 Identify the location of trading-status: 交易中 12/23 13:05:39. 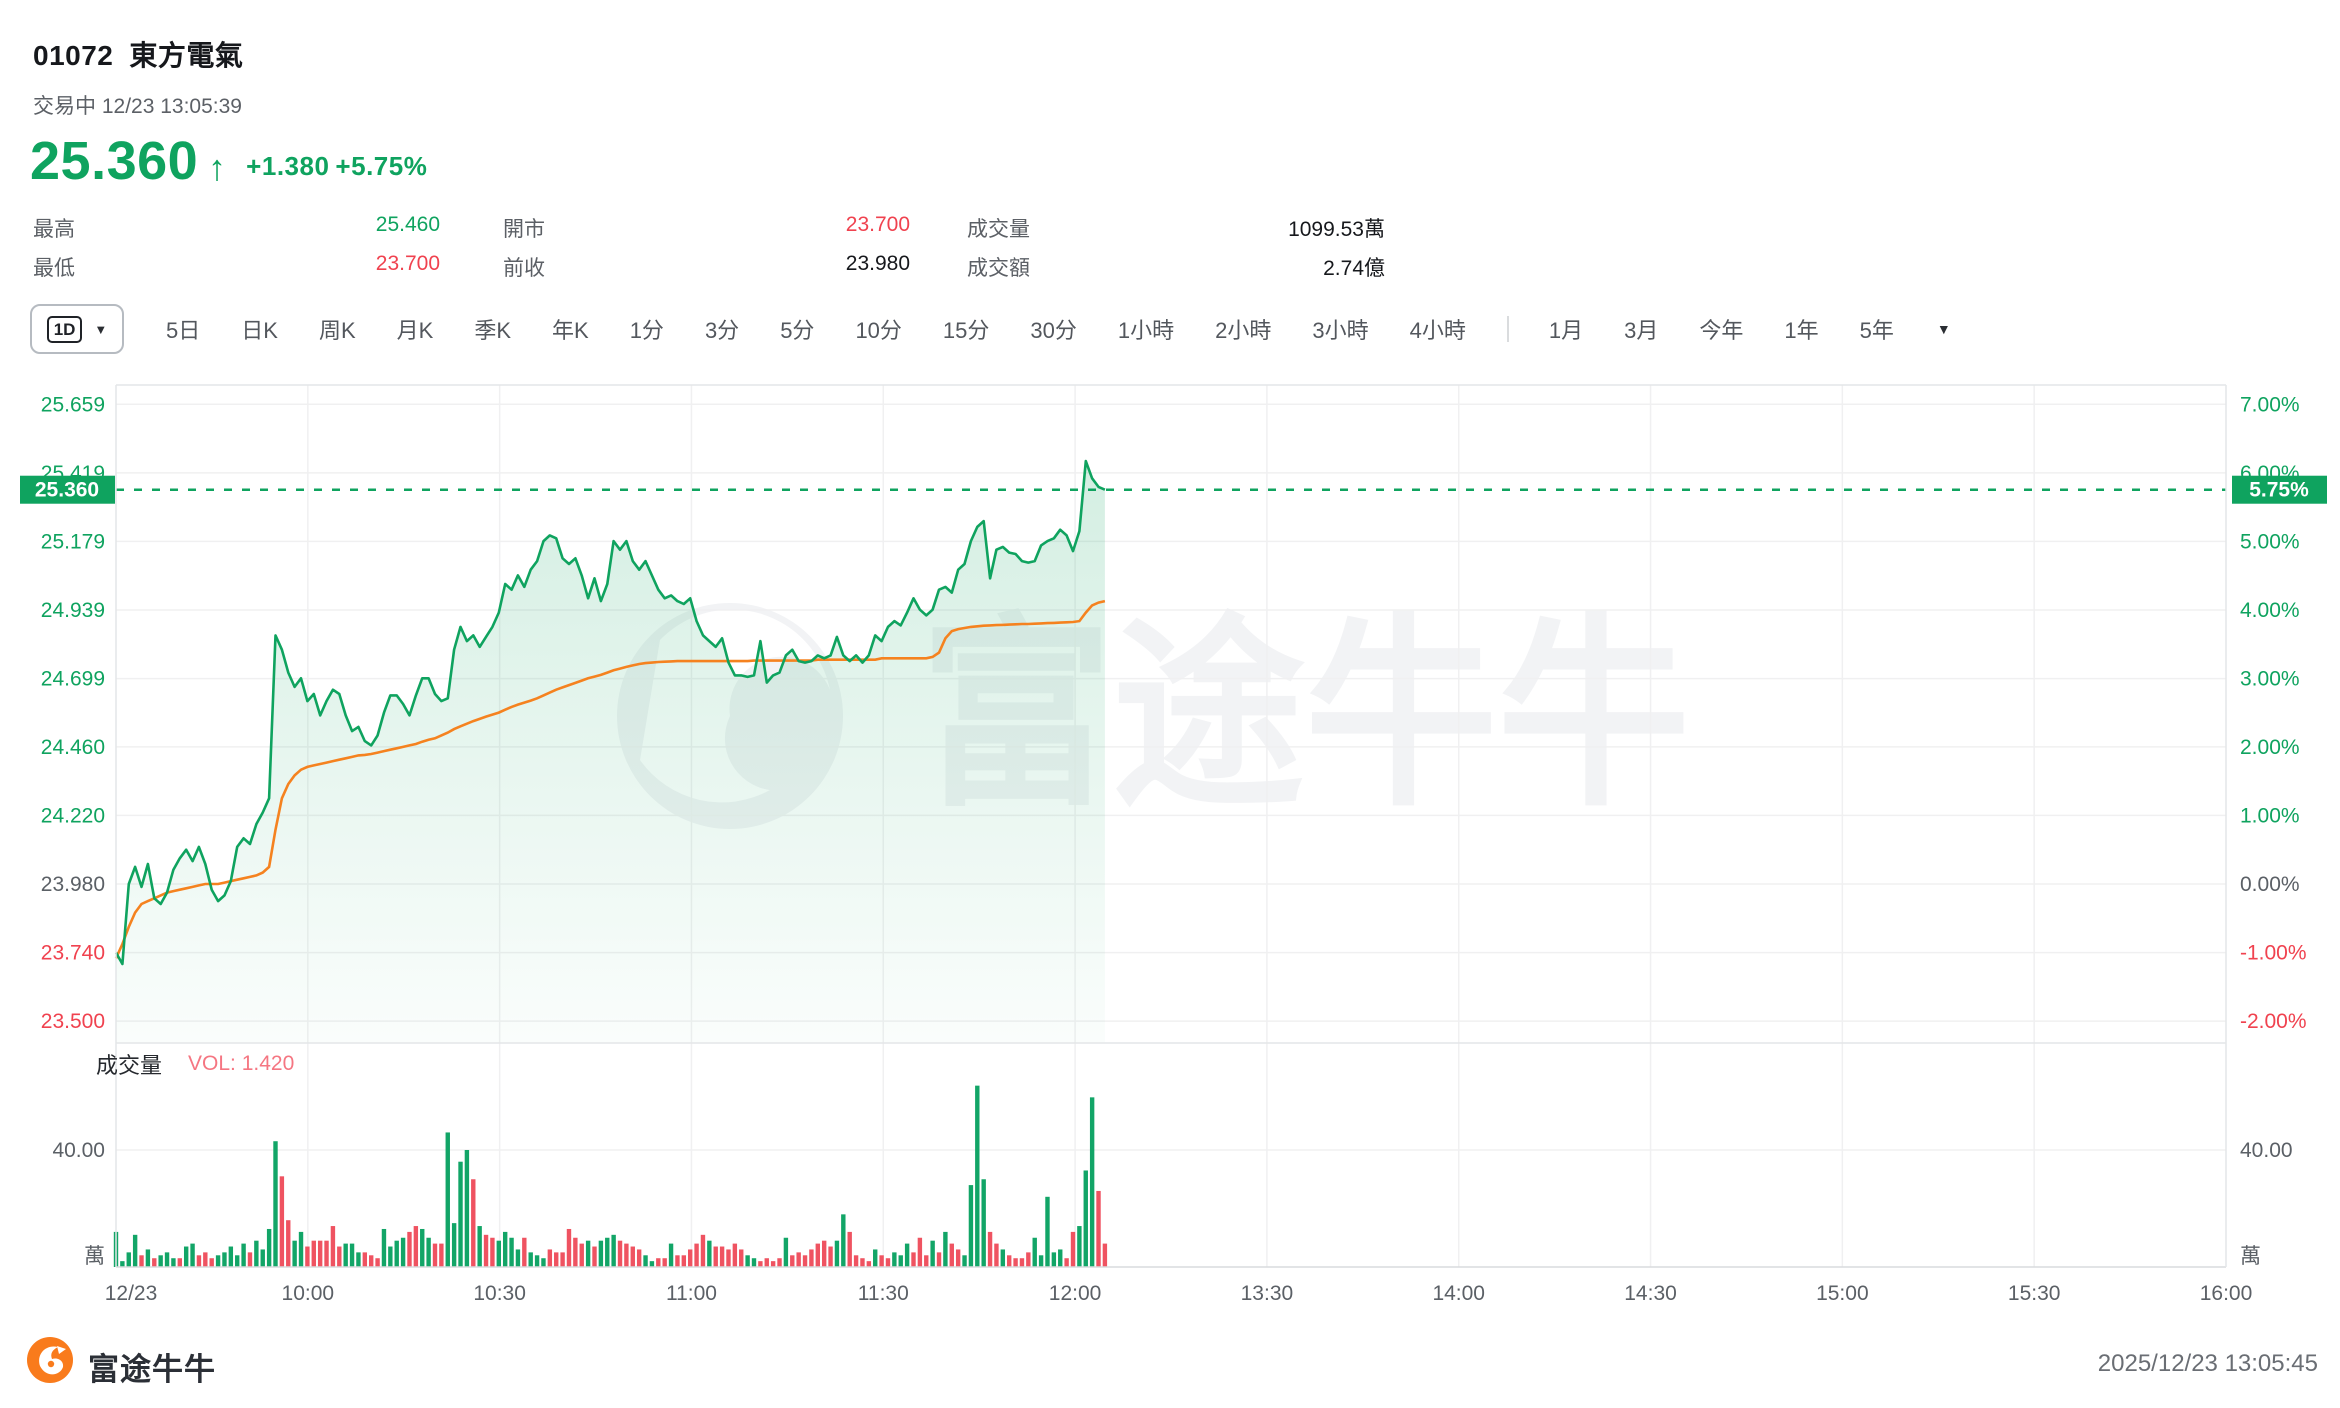
(137, 106).